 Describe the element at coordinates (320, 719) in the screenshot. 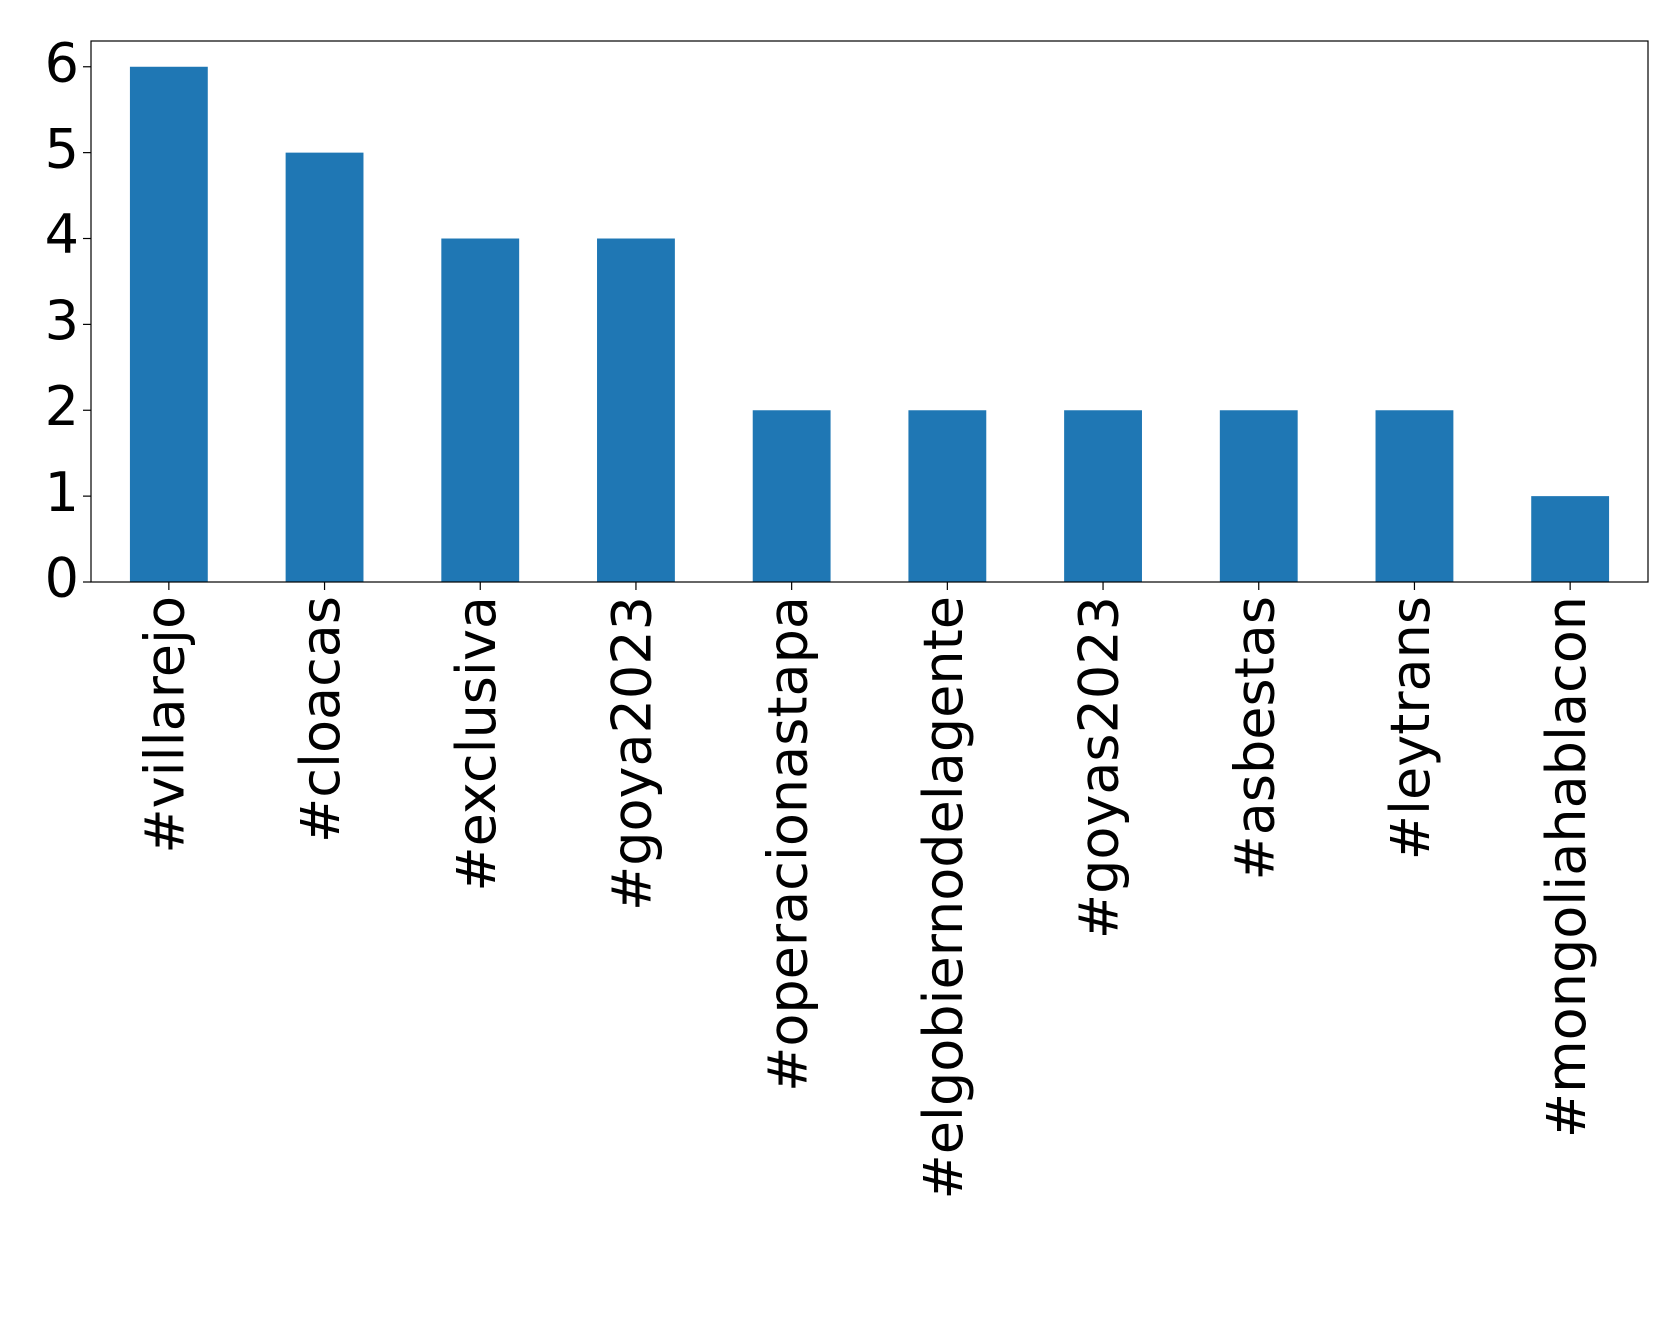

I see `x-tick-label: #cloacas` at that location.